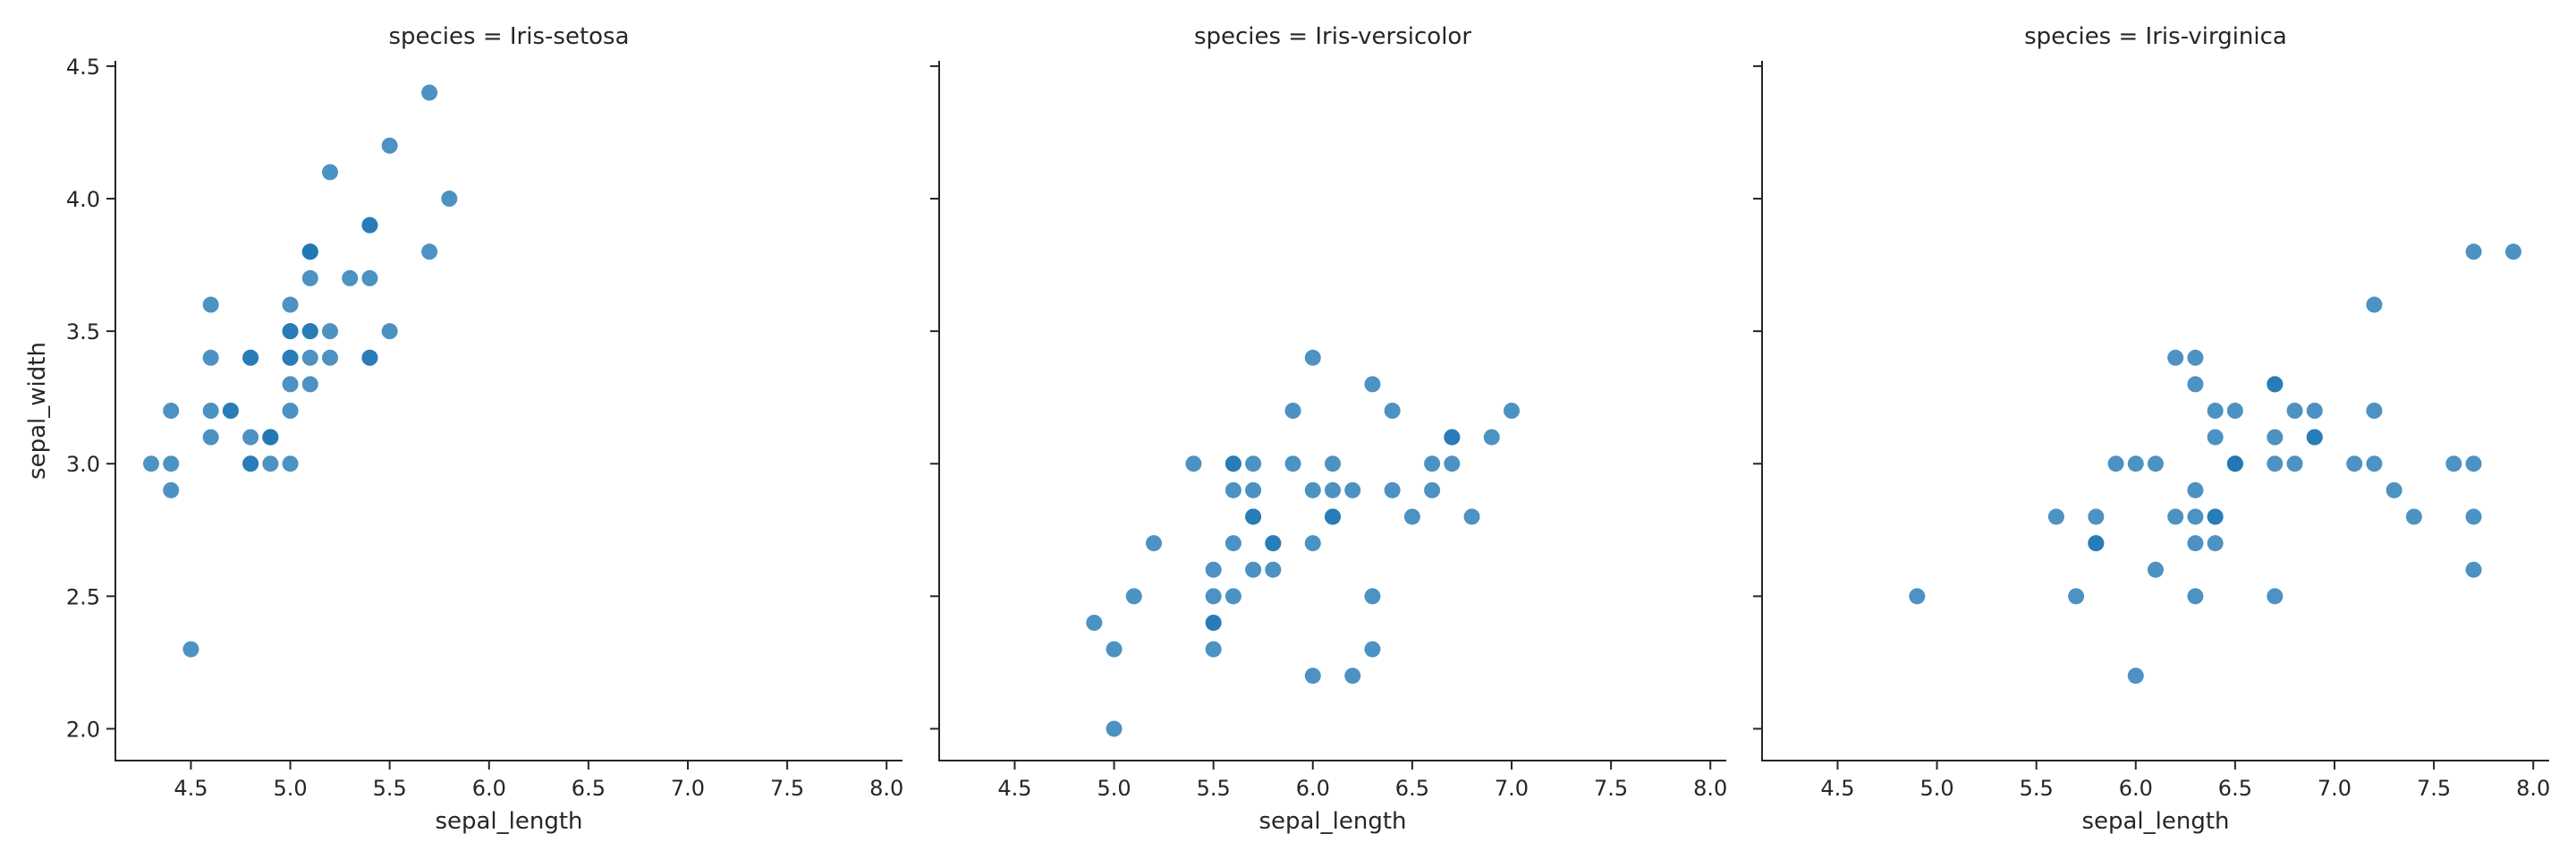 This screenshot has width=2576, height=859. I want to click on y-tick-label: 3.0, so click(83, 464).